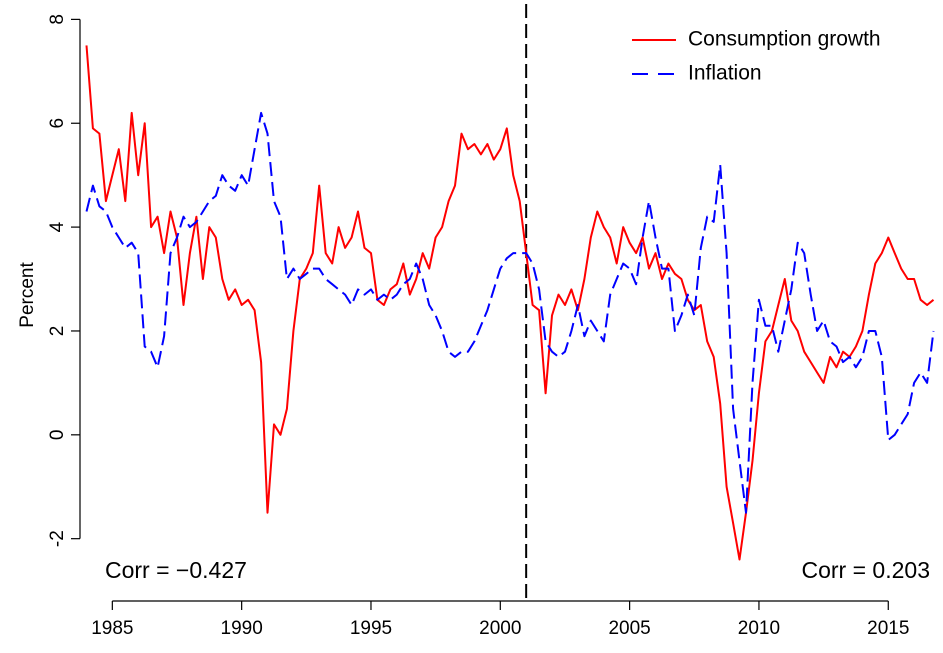  I want to click on x-tick-label: 1995, so click(371, 628).